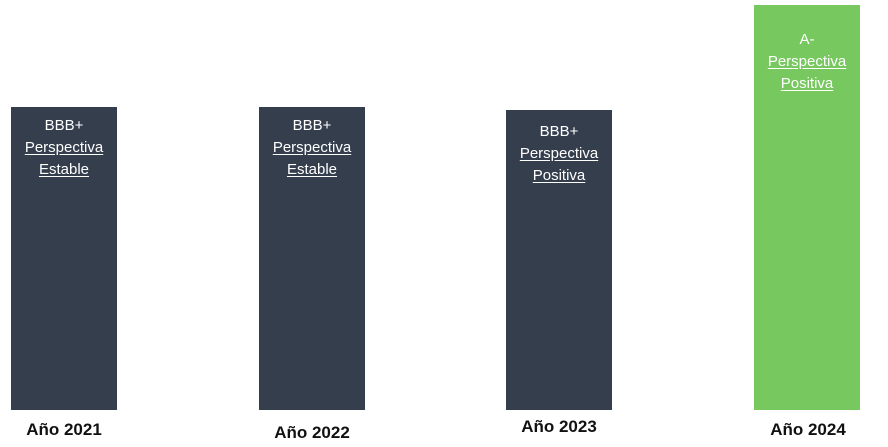 This screenshot has height=447, width=888. Describe the element at coordinates (312, 432) in the screenshot. I see `year-label: Año 2022` at that location.